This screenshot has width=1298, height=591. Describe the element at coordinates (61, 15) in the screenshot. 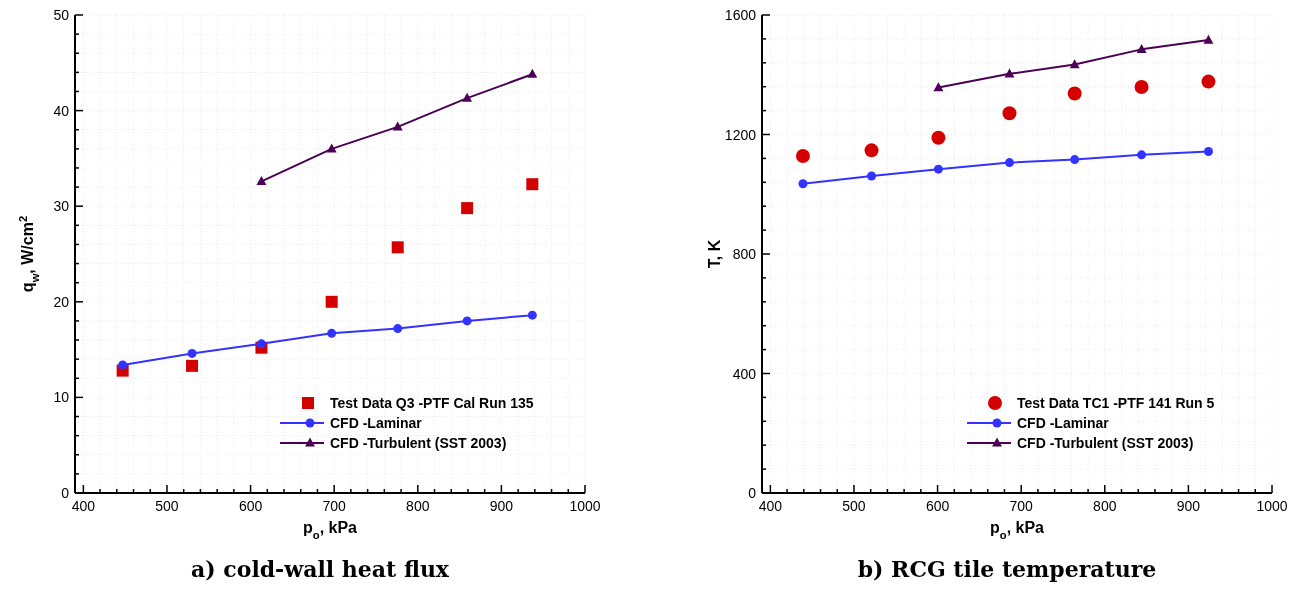

I see `y-tick-label: 50` at that location.